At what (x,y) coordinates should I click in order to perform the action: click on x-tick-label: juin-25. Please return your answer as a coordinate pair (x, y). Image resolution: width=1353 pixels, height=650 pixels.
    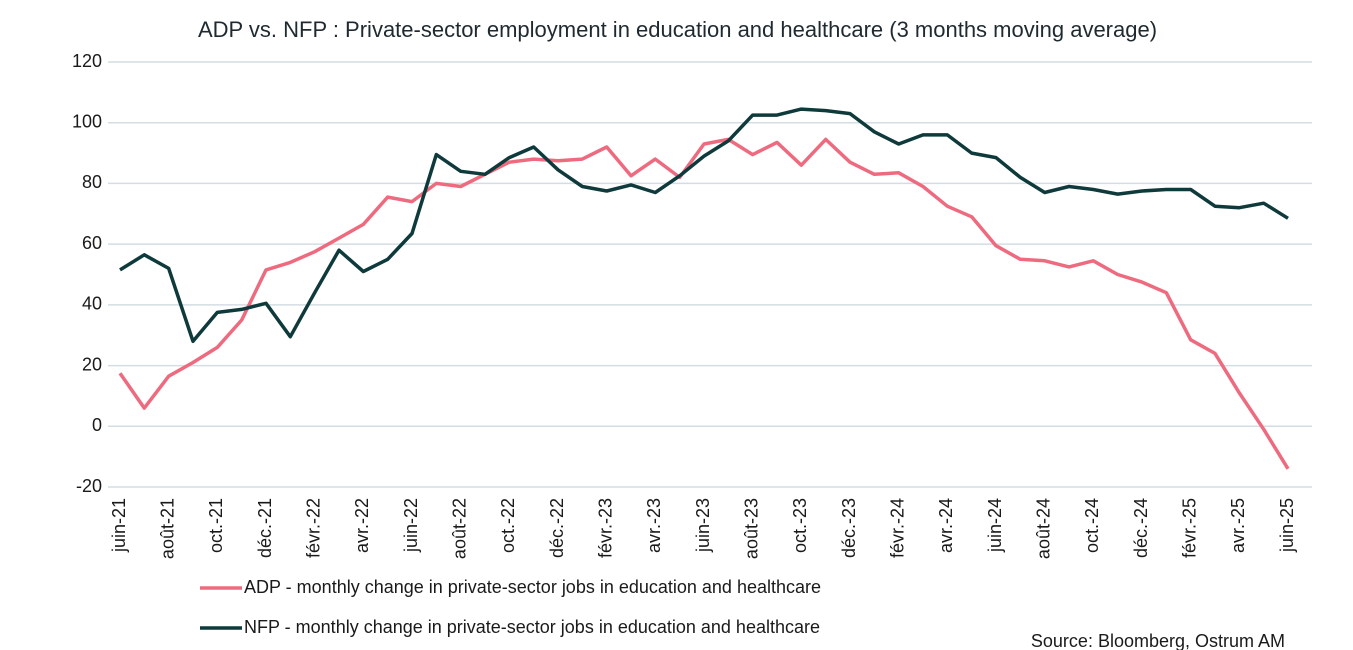
    Looking at the image, I should click on (1287, 525).